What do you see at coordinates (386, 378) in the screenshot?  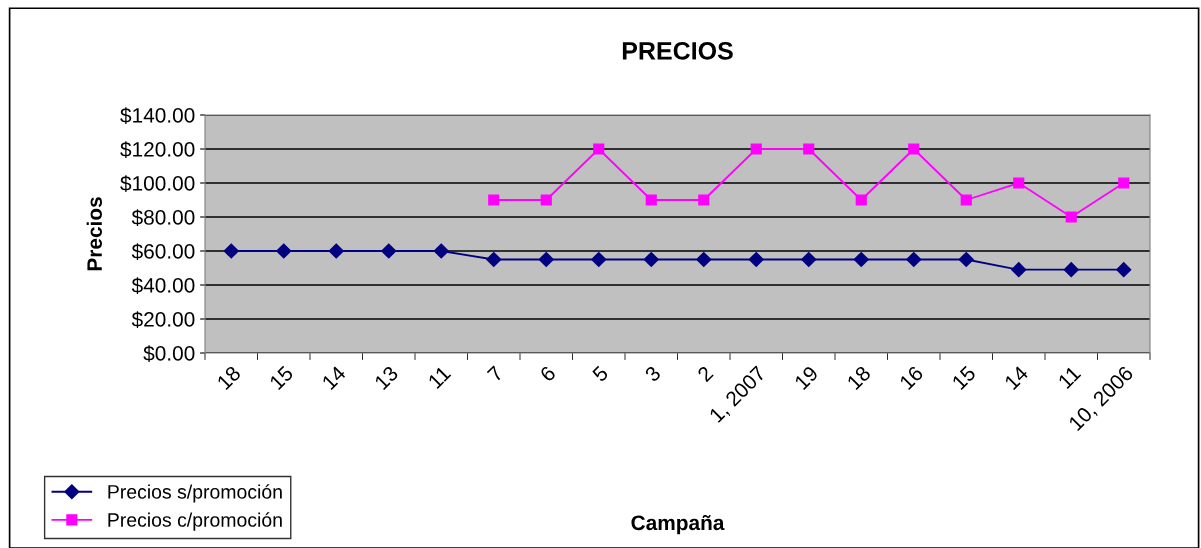 I see `x-tick-label: 13` at bounding box center [386, 378].